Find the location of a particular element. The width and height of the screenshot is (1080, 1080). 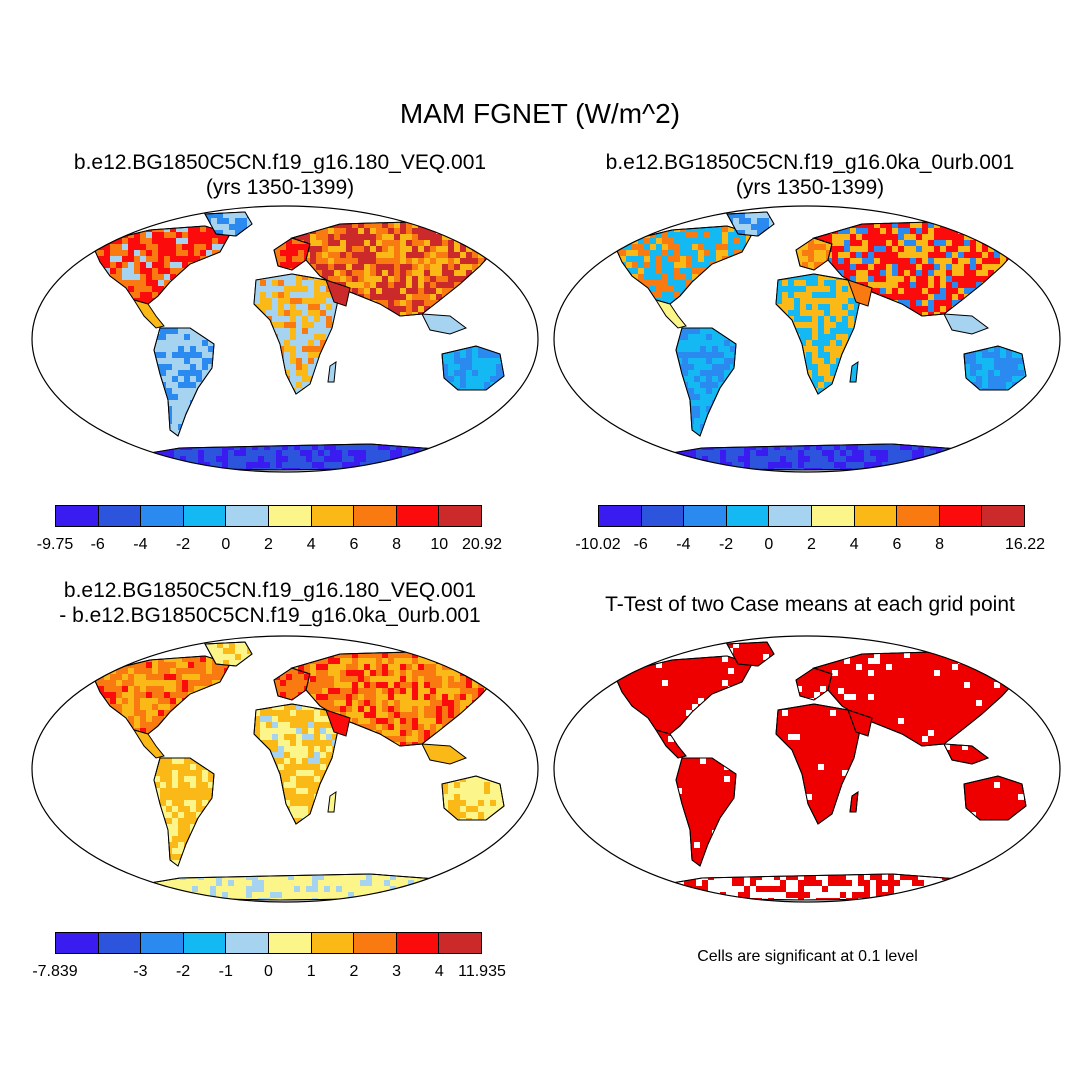

map-case2 is located at coordinates (807, 339).